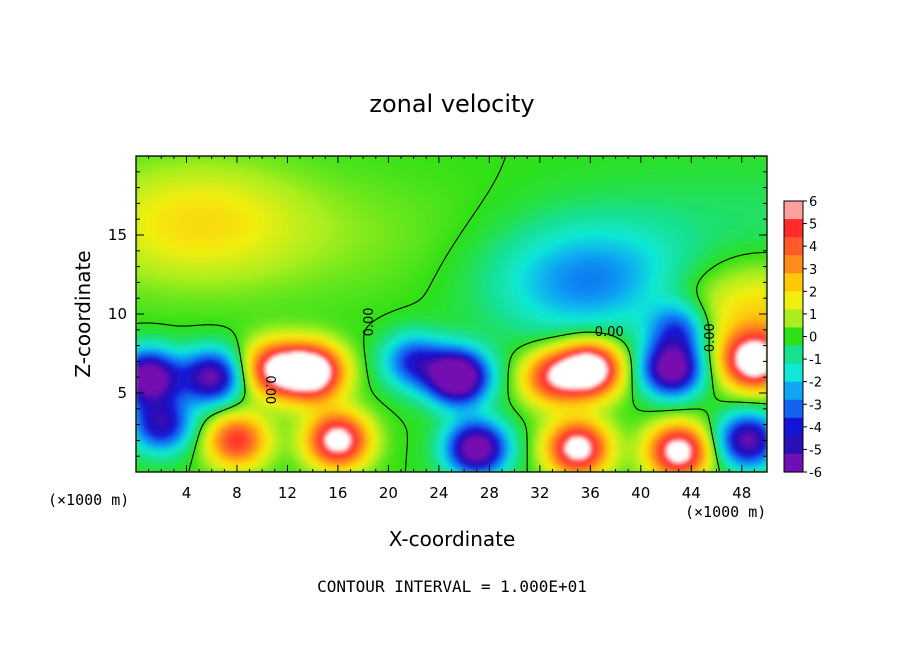 The height and width of the screenshot is (654, 904). What do you see at coordinates (815, 360) in the screenshot?
I see `colorbar-tick-label: -1` at bounding box center [815, 360].